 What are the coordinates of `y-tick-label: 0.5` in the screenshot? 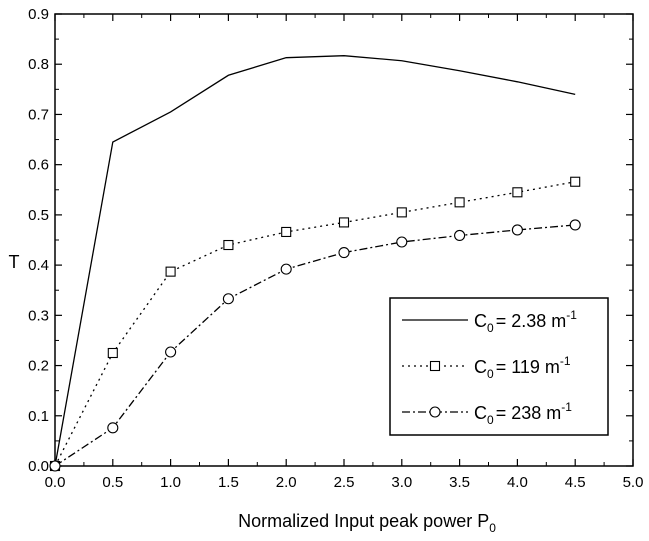 It's located at (38, 215).